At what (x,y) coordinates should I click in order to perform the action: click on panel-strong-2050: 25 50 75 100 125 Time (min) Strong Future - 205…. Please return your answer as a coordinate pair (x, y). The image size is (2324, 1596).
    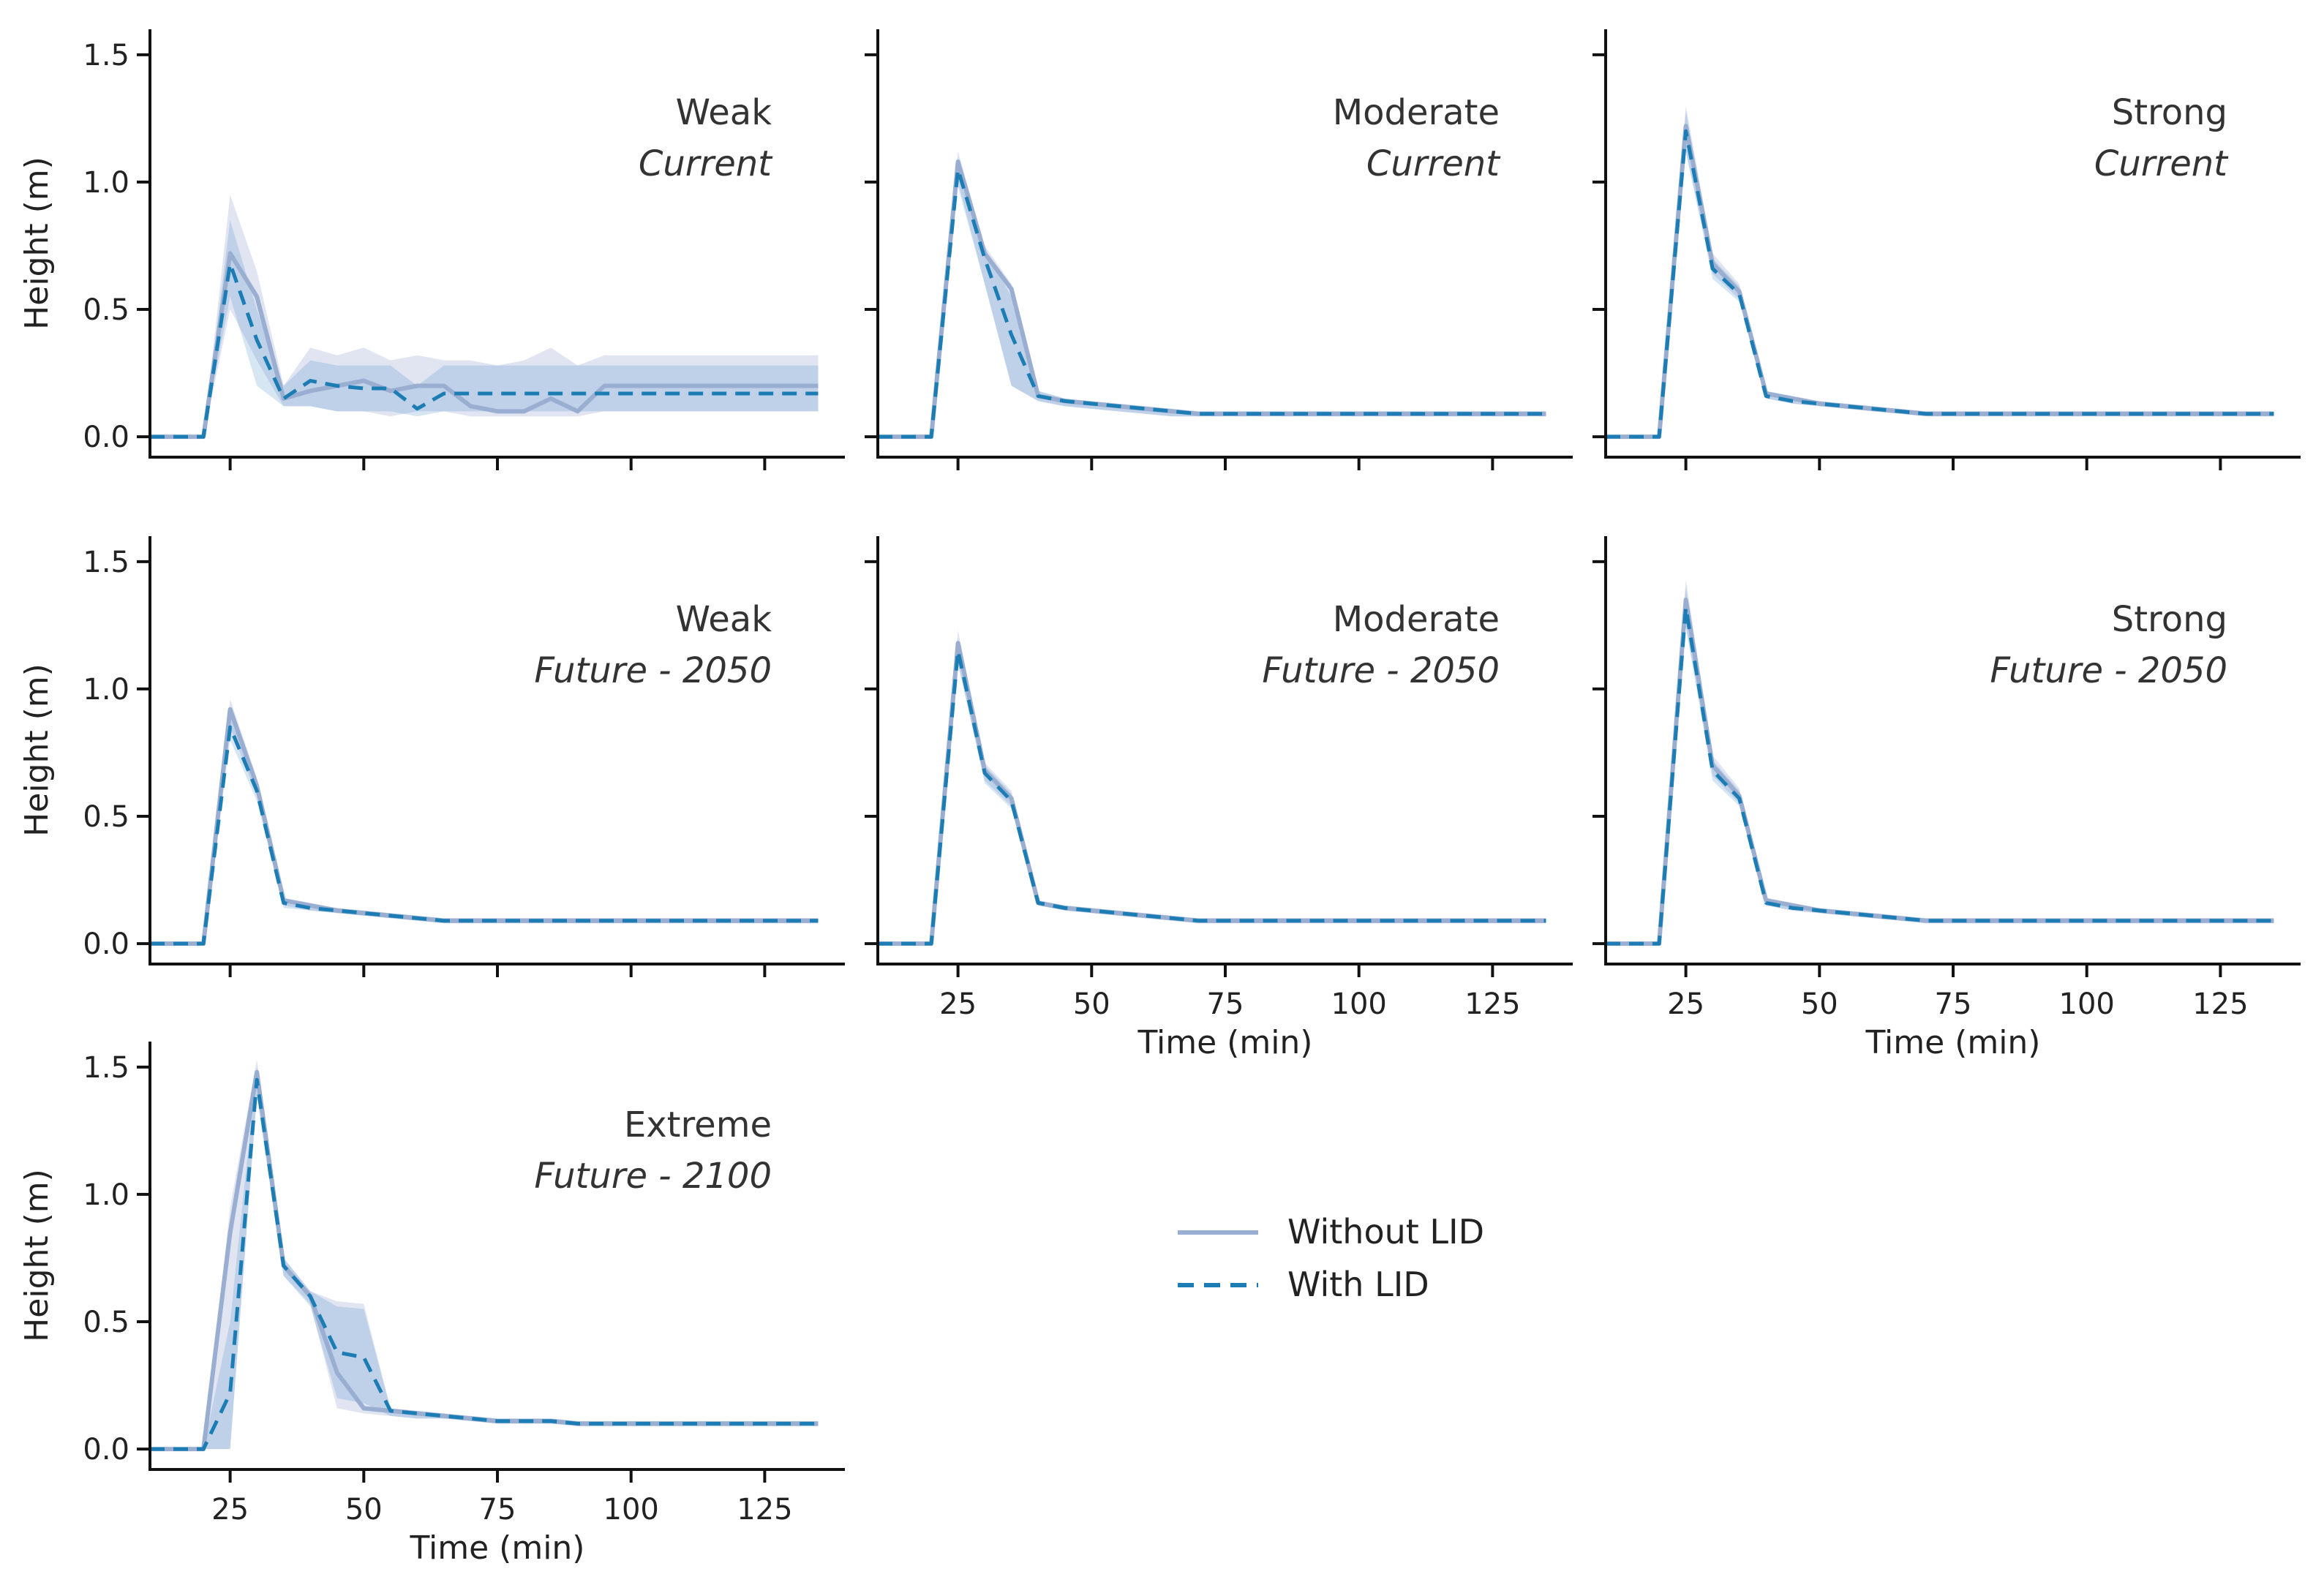
    Looking at the image, I should click on (1946, 798).